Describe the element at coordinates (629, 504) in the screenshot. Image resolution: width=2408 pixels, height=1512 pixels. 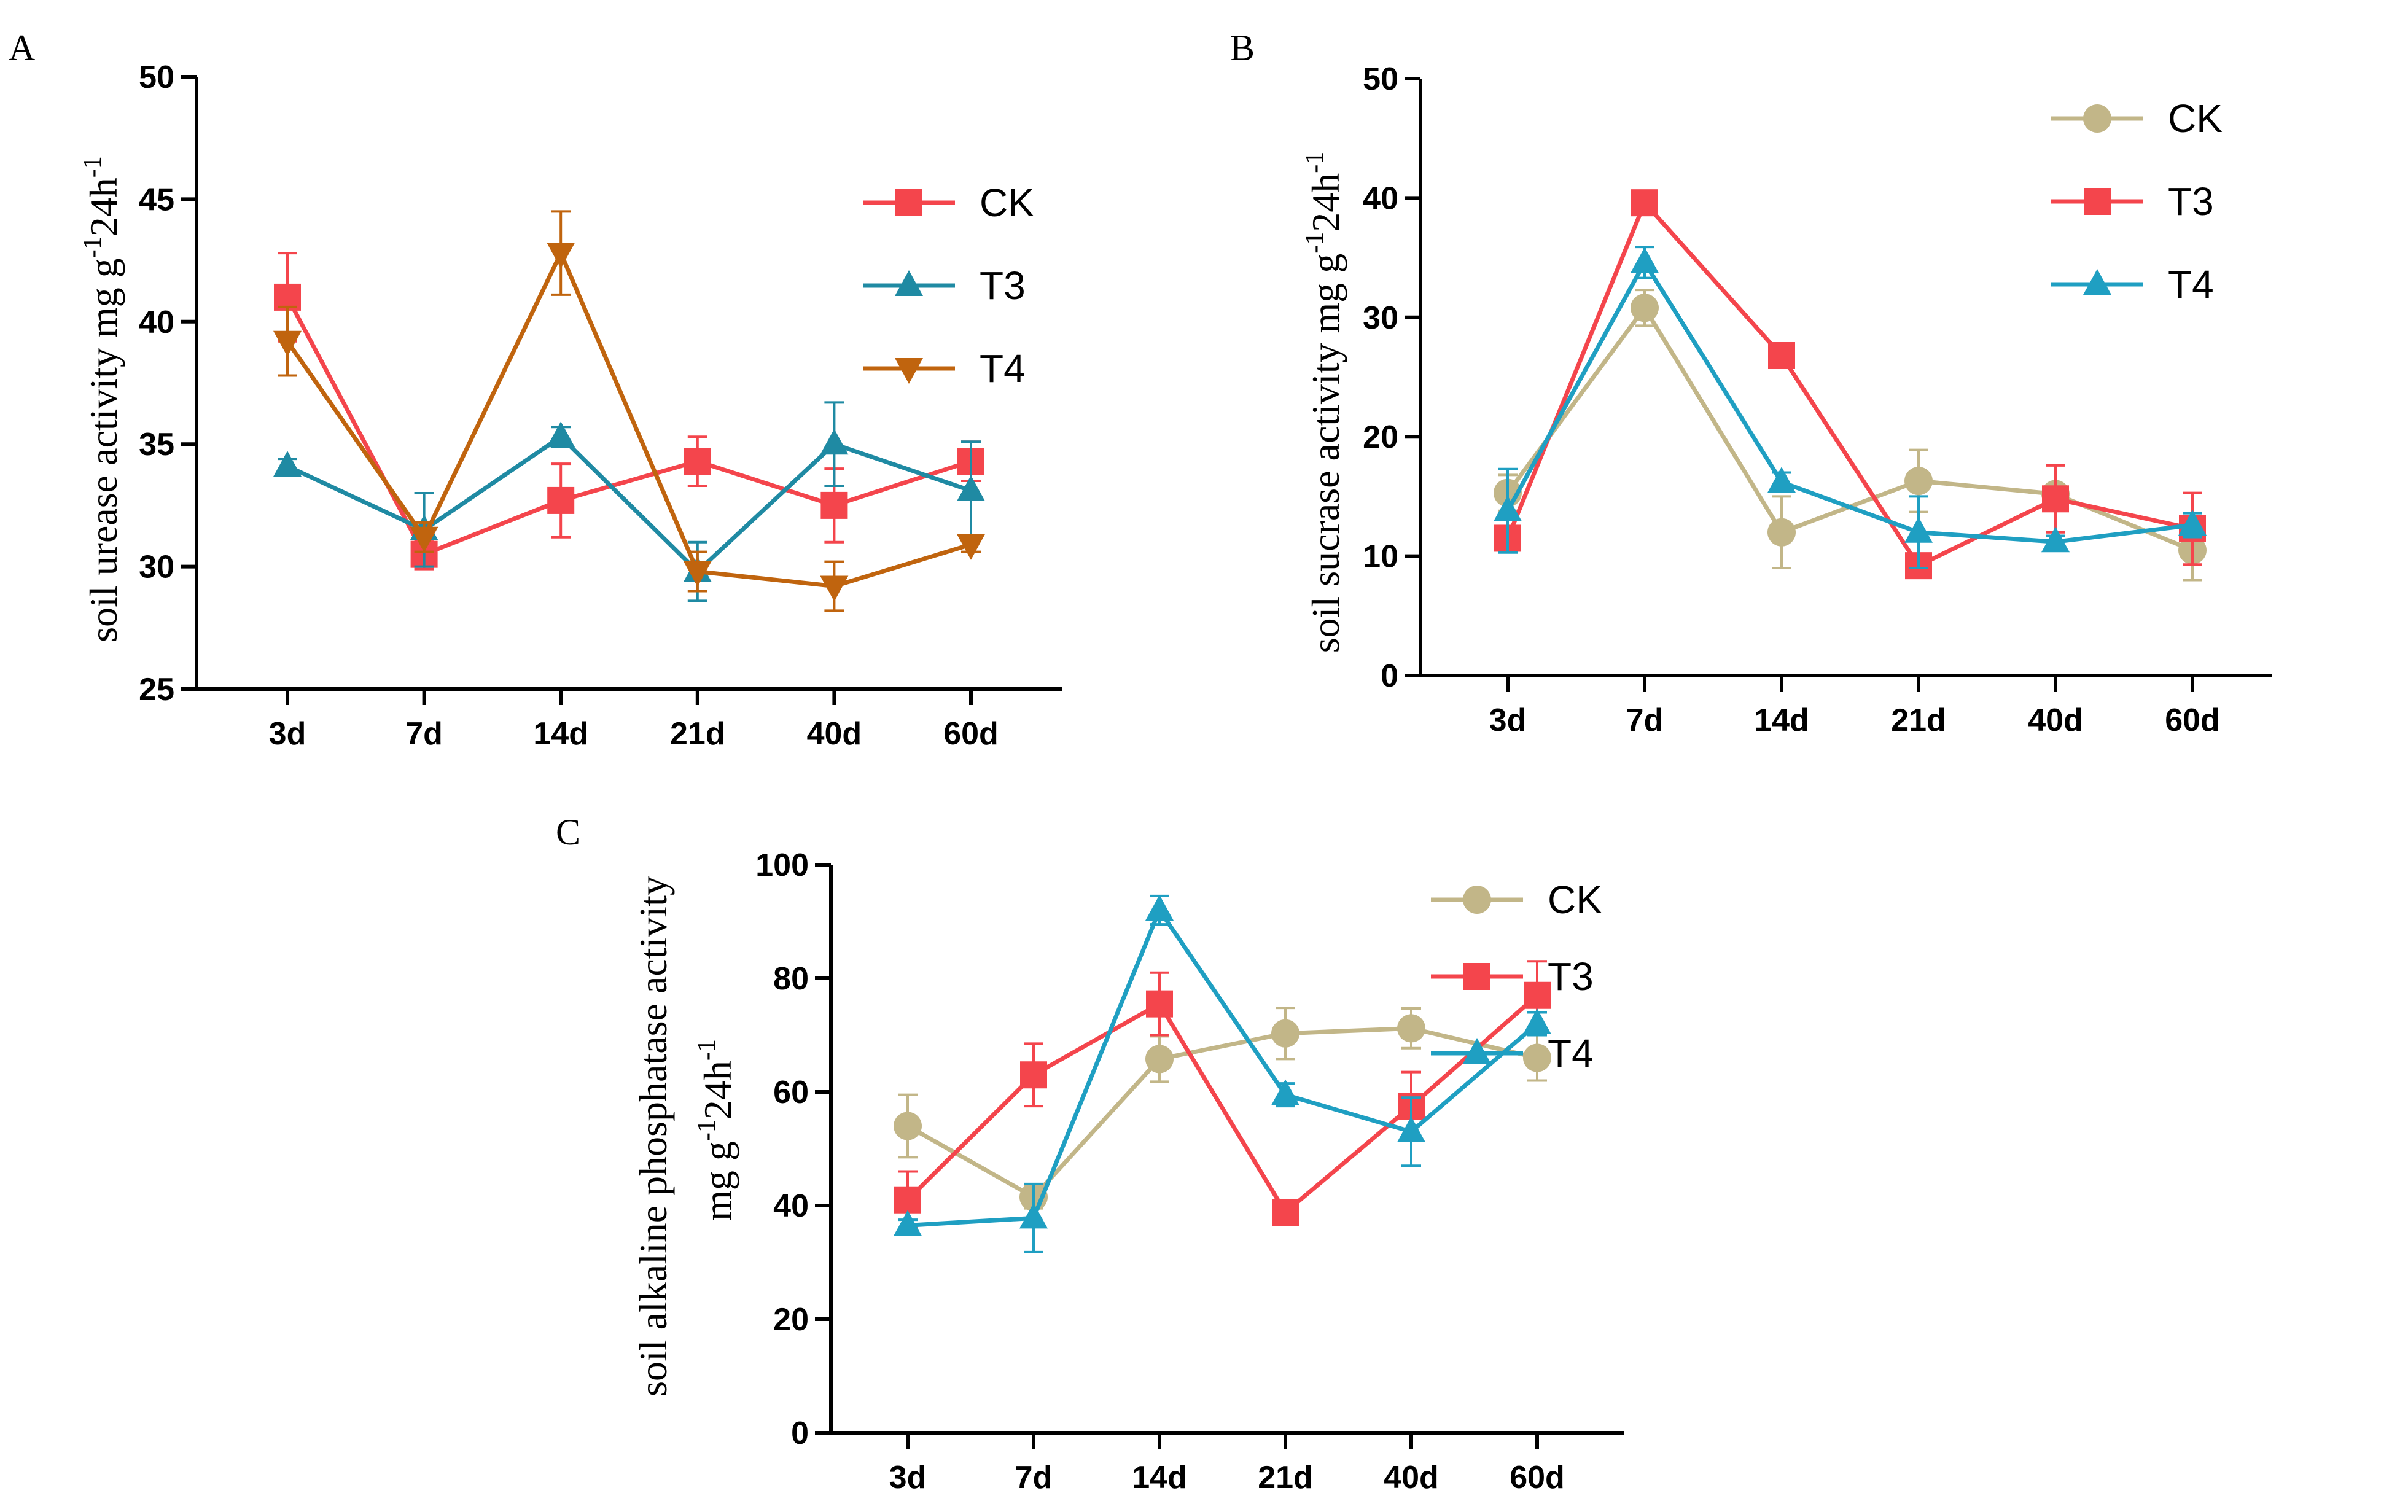
I see `panel-a-series-t3-line` at that location.